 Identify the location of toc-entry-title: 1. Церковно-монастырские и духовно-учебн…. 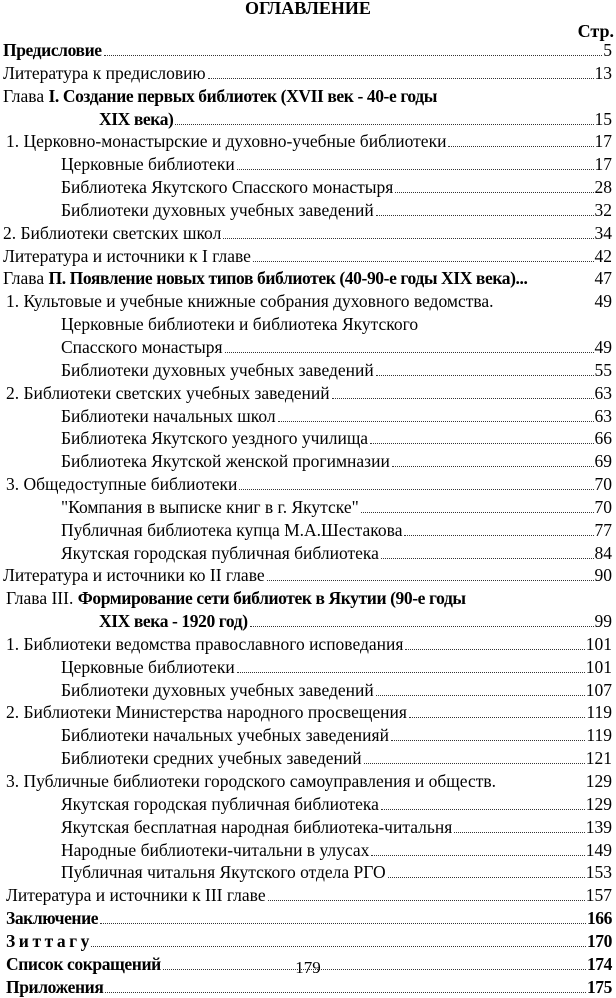
(226, 141).